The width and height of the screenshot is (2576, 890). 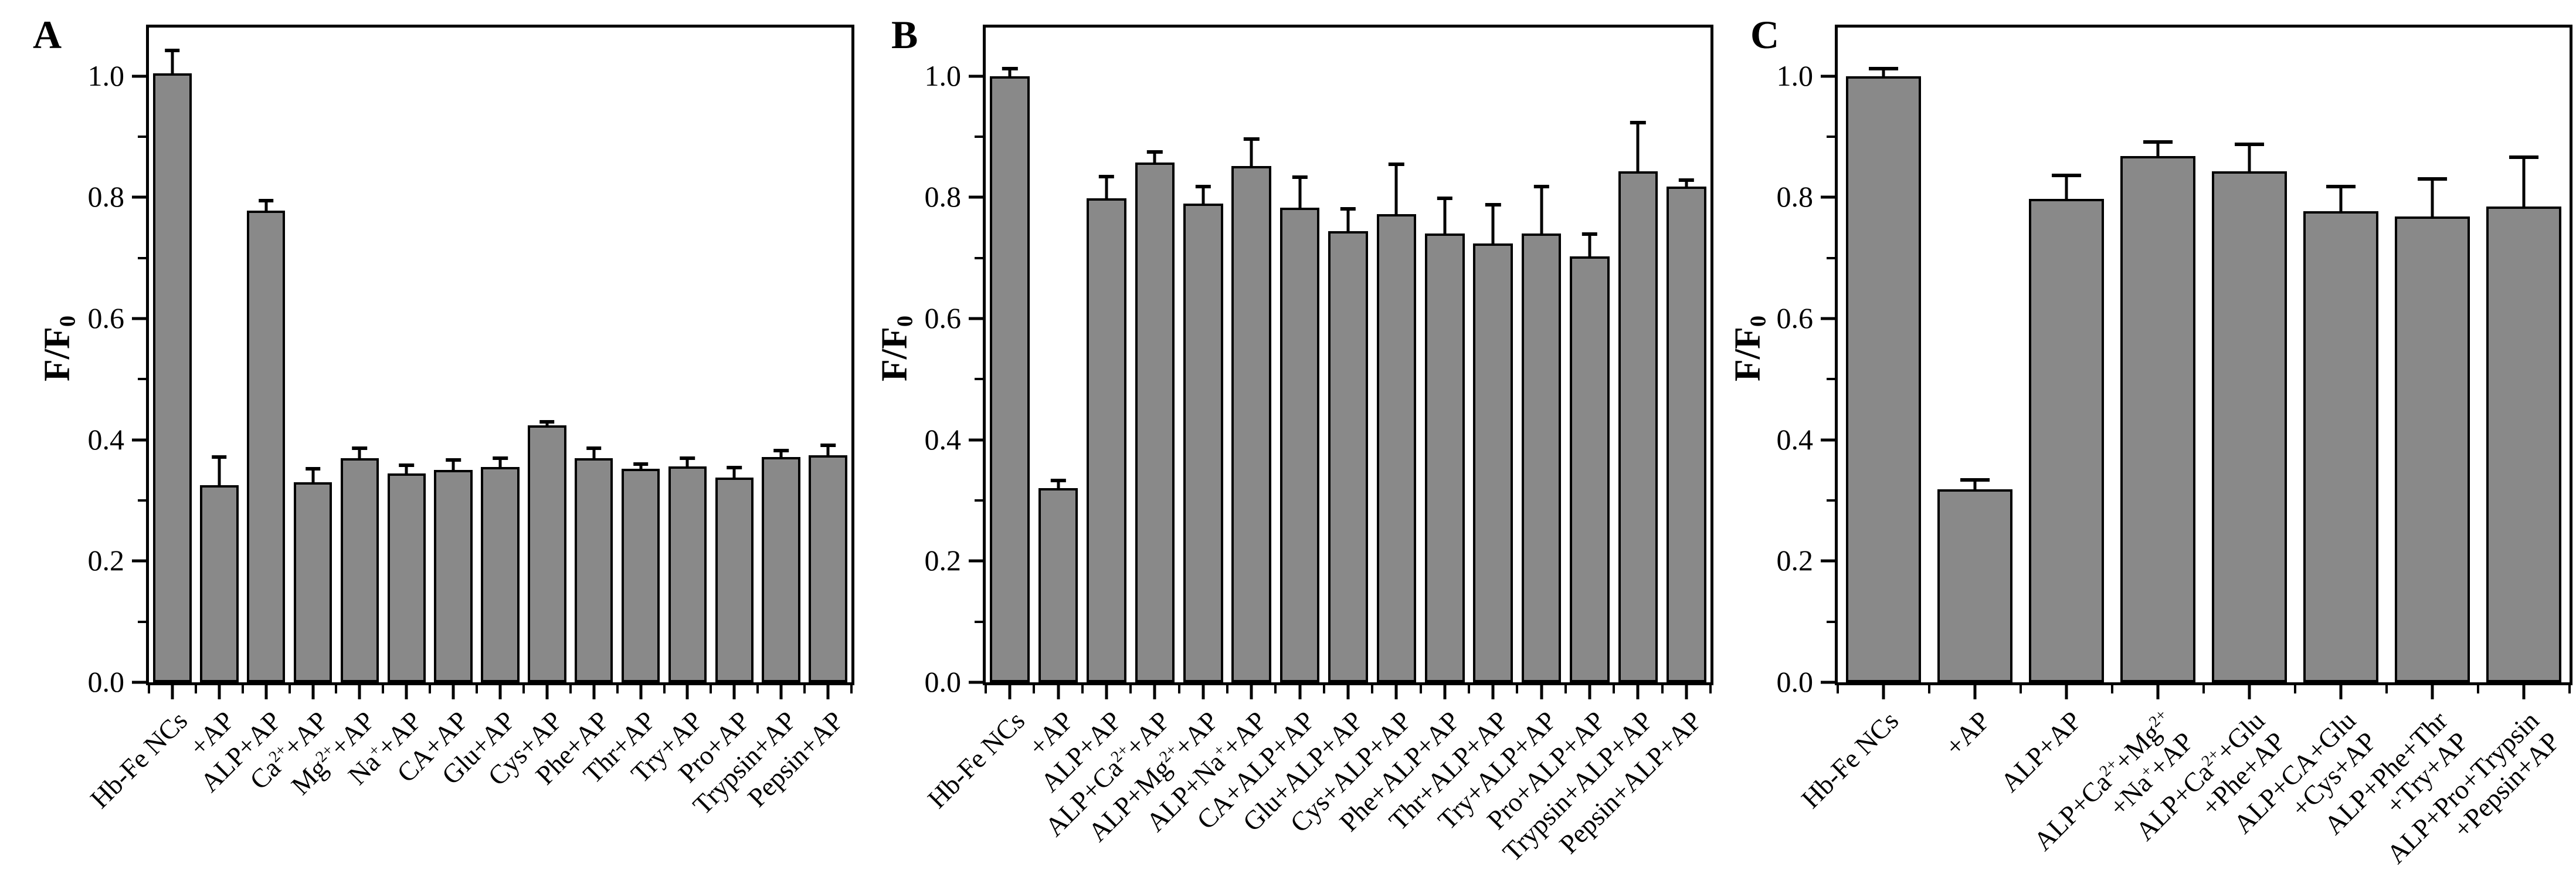 What do you see at coordinates (47, 34) in the screenshot?
I see `panel-letter-a: A` at bounding box center [47, 34].